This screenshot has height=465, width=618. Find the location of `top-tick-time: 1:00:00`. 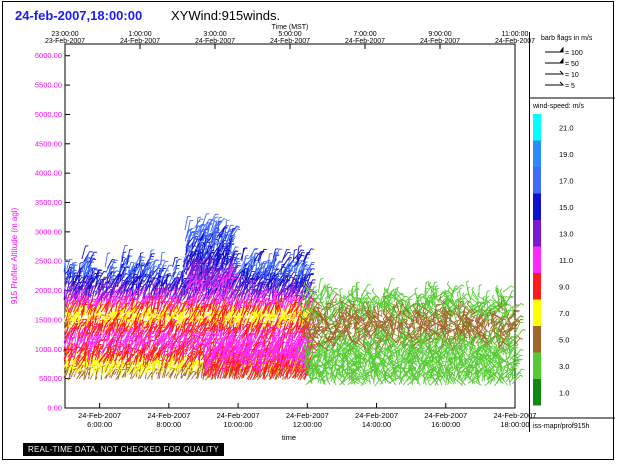

top-tick-time: 1:00:00 is located at coordinates (139, 34).